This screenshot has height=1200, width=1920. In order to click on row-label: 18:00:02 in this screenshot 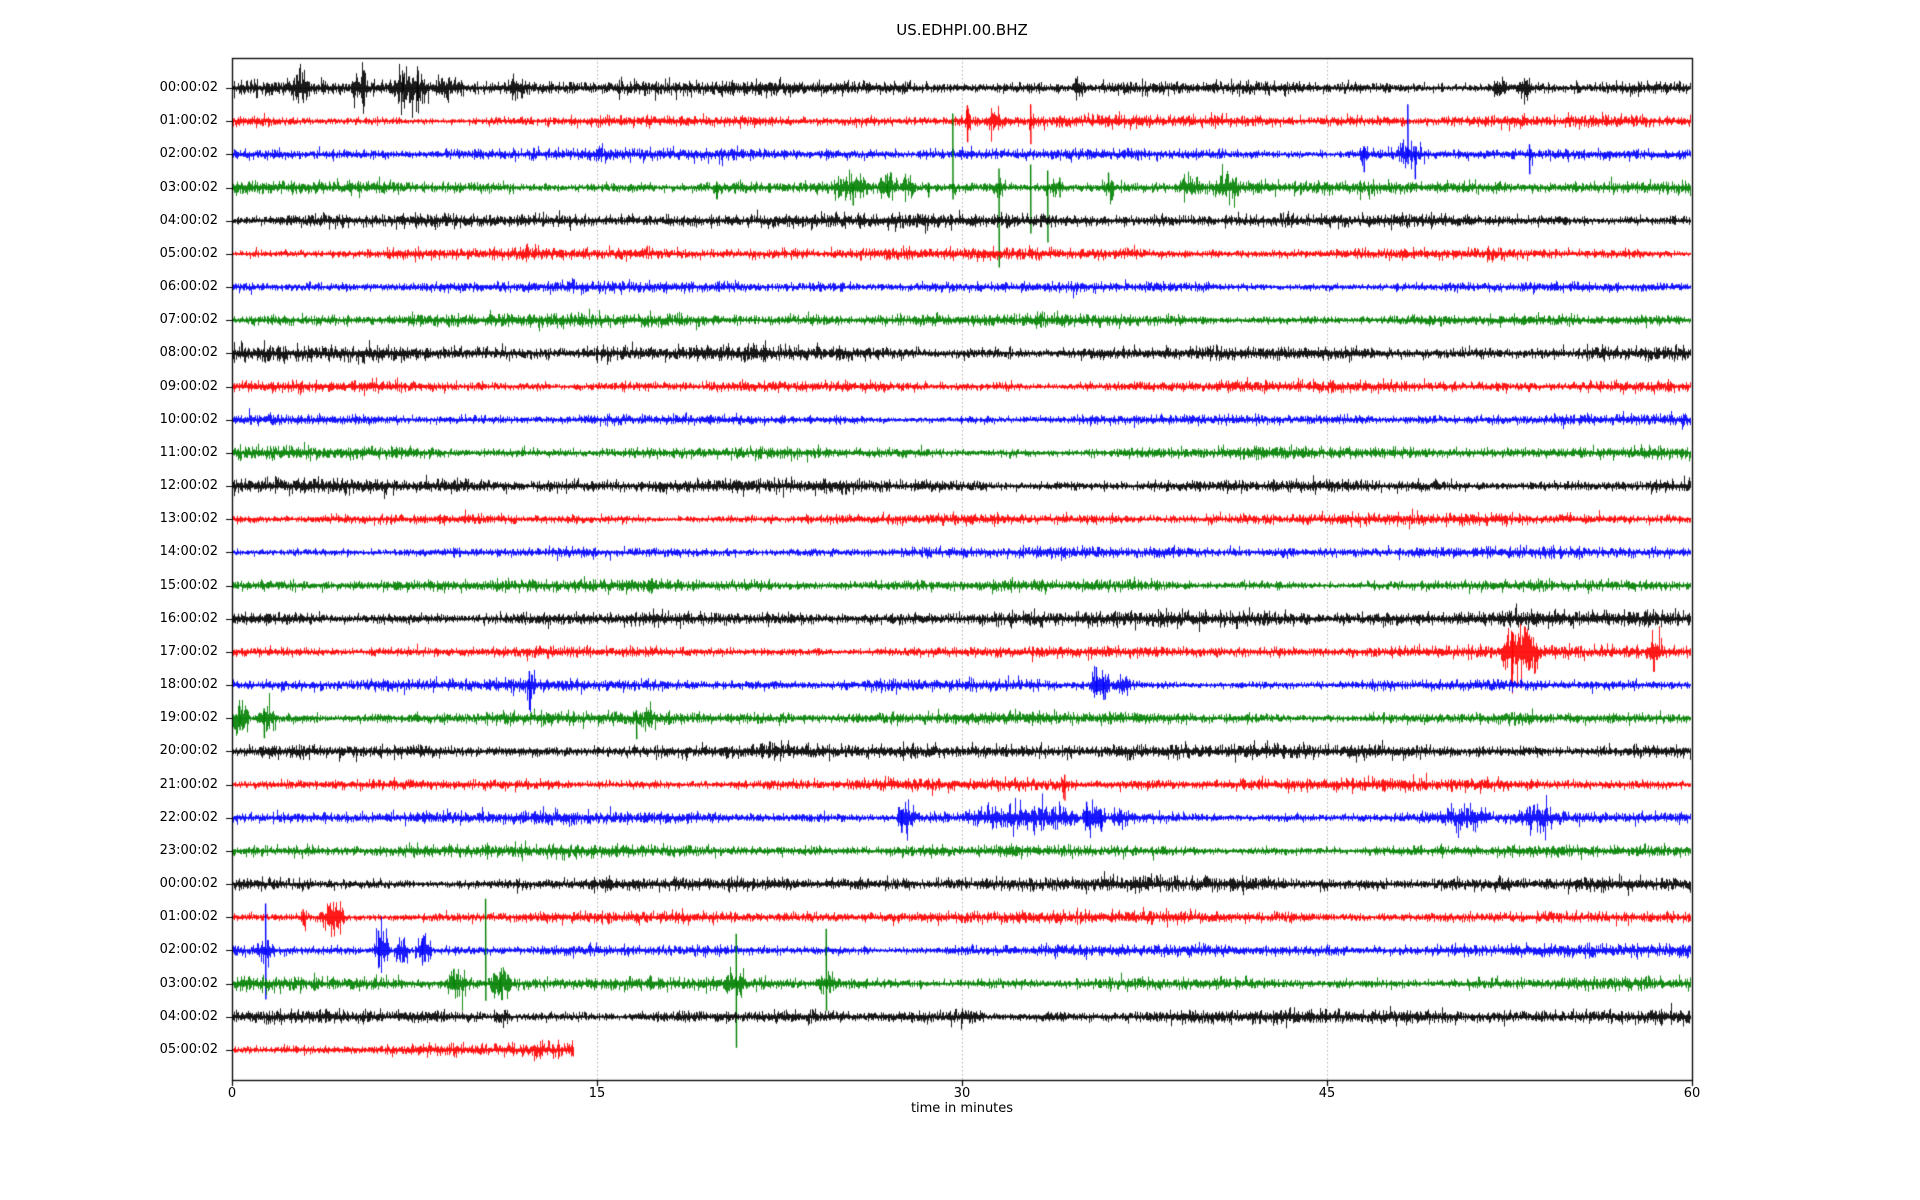, I will do `click(188, 685)`.